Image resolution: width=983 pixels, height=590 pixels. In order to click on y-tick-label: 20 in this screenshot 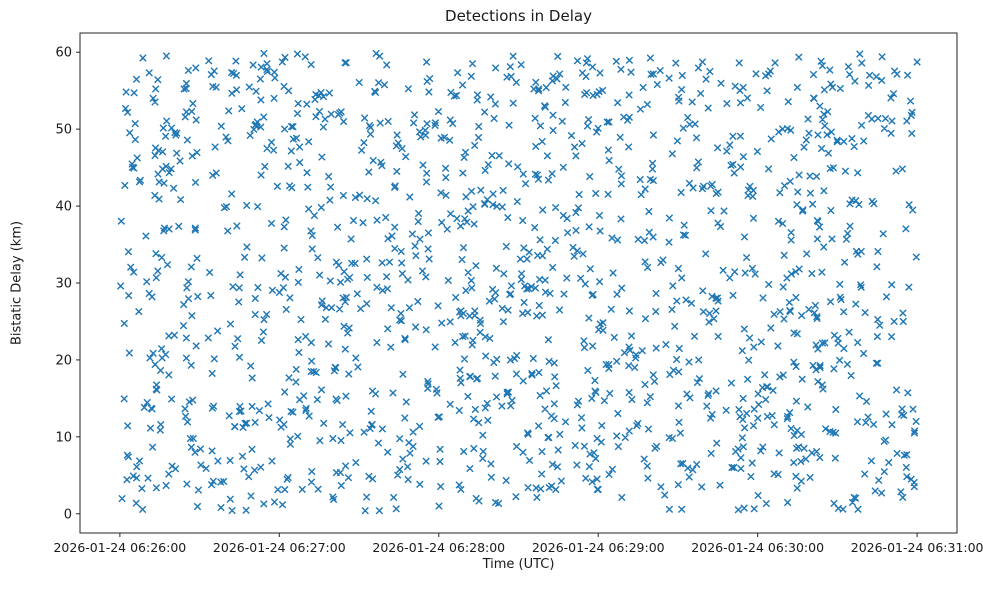, I will do `click(63, 360)`.